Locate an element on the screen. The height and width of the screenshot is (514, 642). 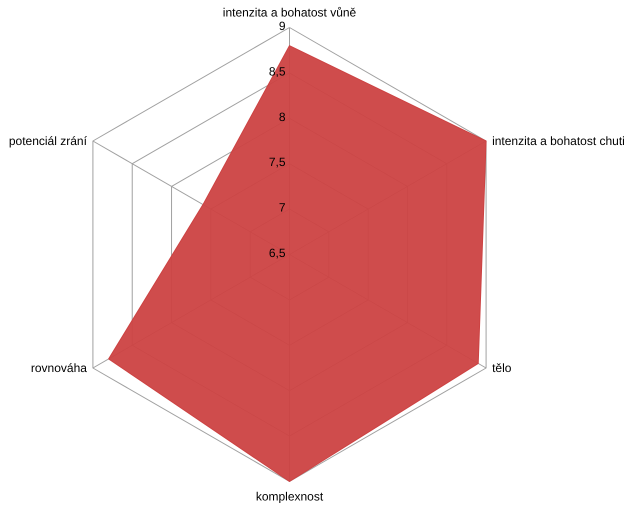
spoke-label: intenzita a bohatost vůně is located at coordinates (289, 13).